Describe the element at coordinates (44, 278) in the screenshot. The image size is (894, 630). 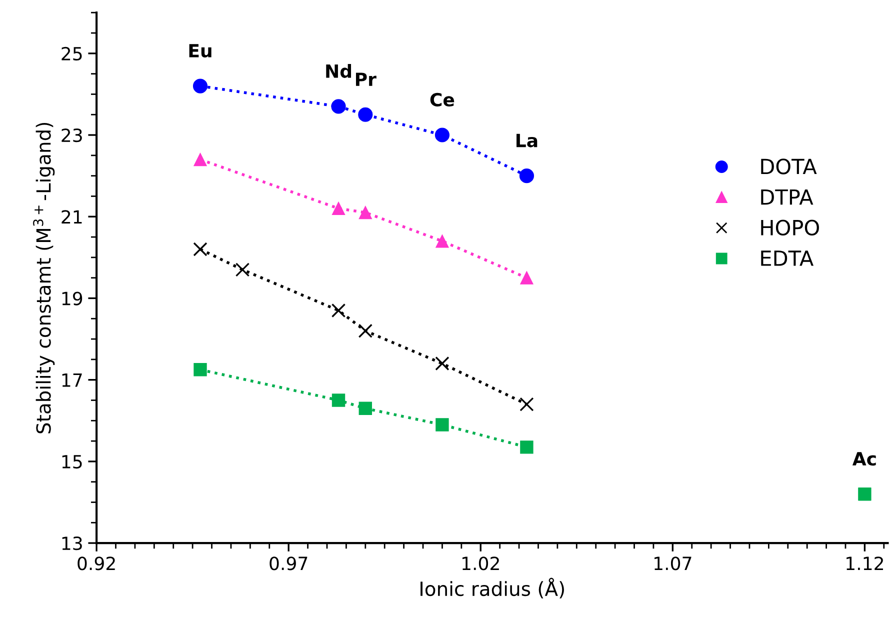
I see `y-axis-title: Stability constamt (M$^{3+}$-Ligand)` at that location.